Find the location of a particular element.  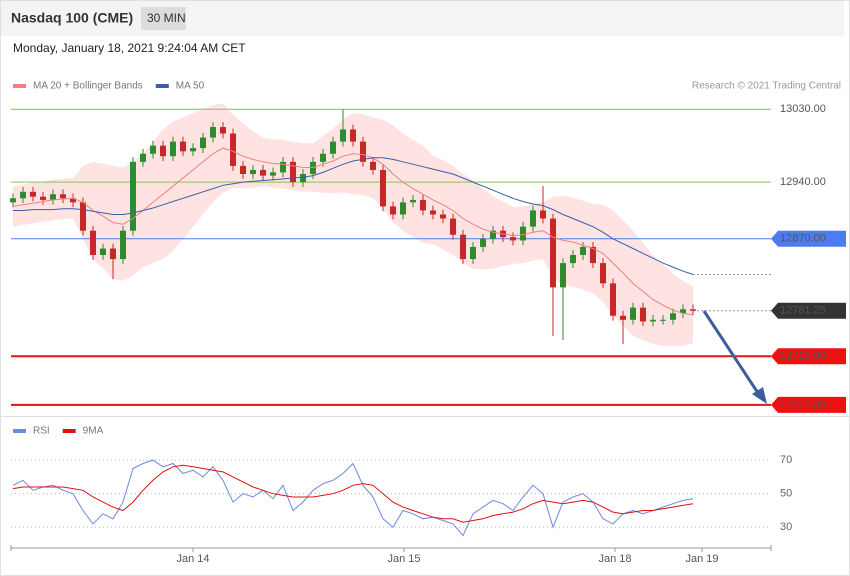

forecast-arrow-head is located at coordinates (759, 395).